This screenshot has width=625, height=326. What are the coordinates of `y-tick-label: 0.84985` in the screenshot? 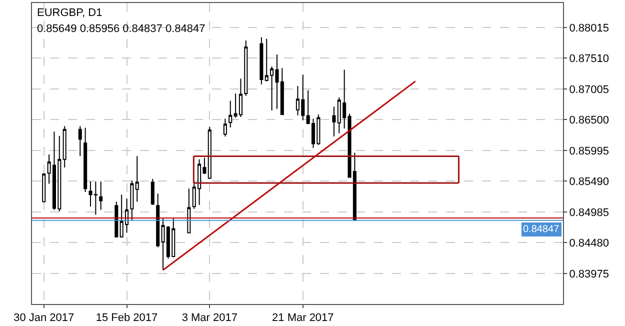 It's located at (589, 212).